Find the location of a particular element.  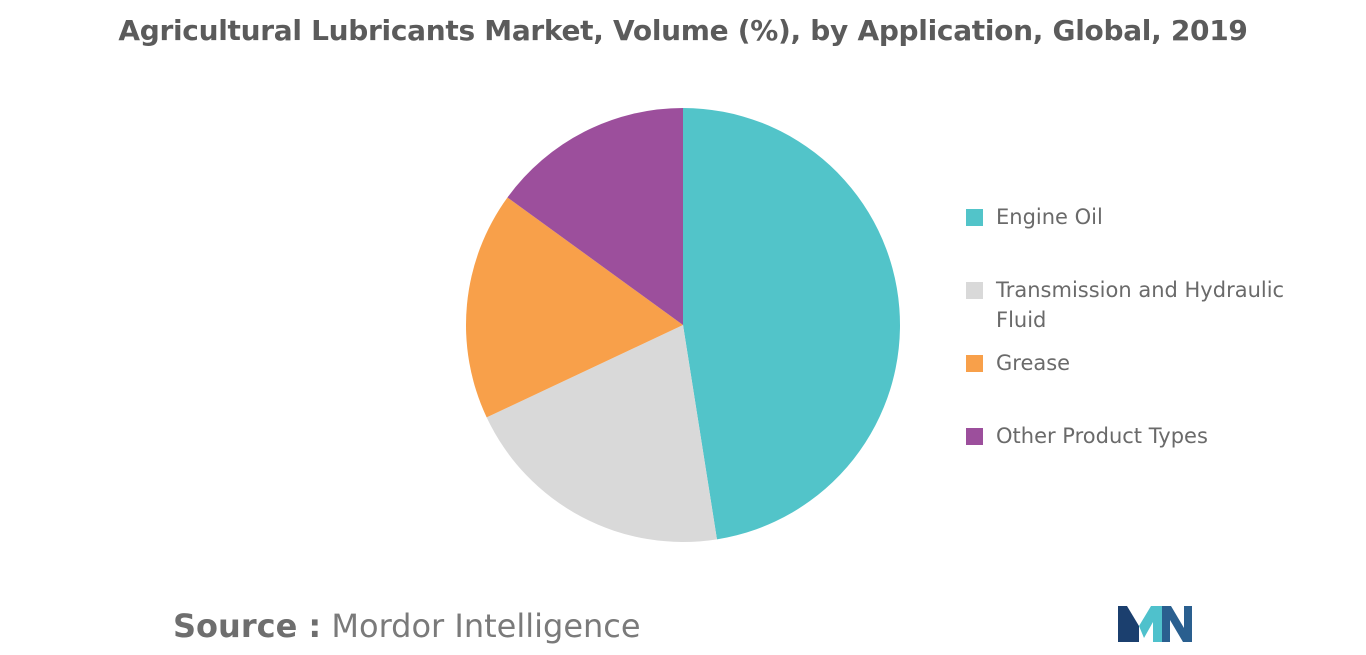

legend-item-other-product-types: Other Product Types is located at coordinates (1131, 436).